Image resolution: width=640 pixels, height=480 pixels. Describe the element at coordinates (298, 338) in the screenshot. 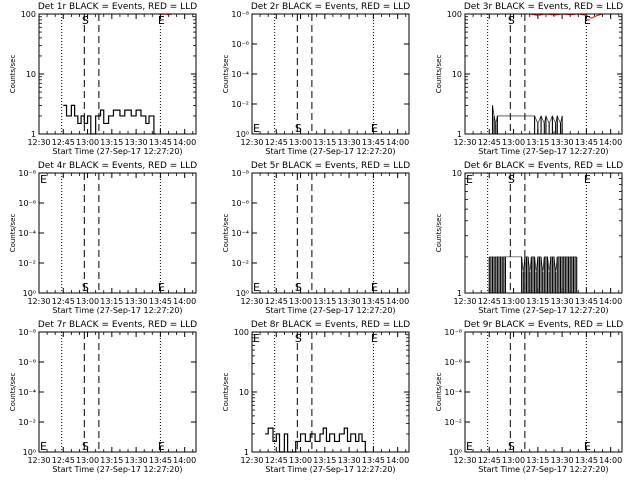

I see `marker-label: S` at that location.